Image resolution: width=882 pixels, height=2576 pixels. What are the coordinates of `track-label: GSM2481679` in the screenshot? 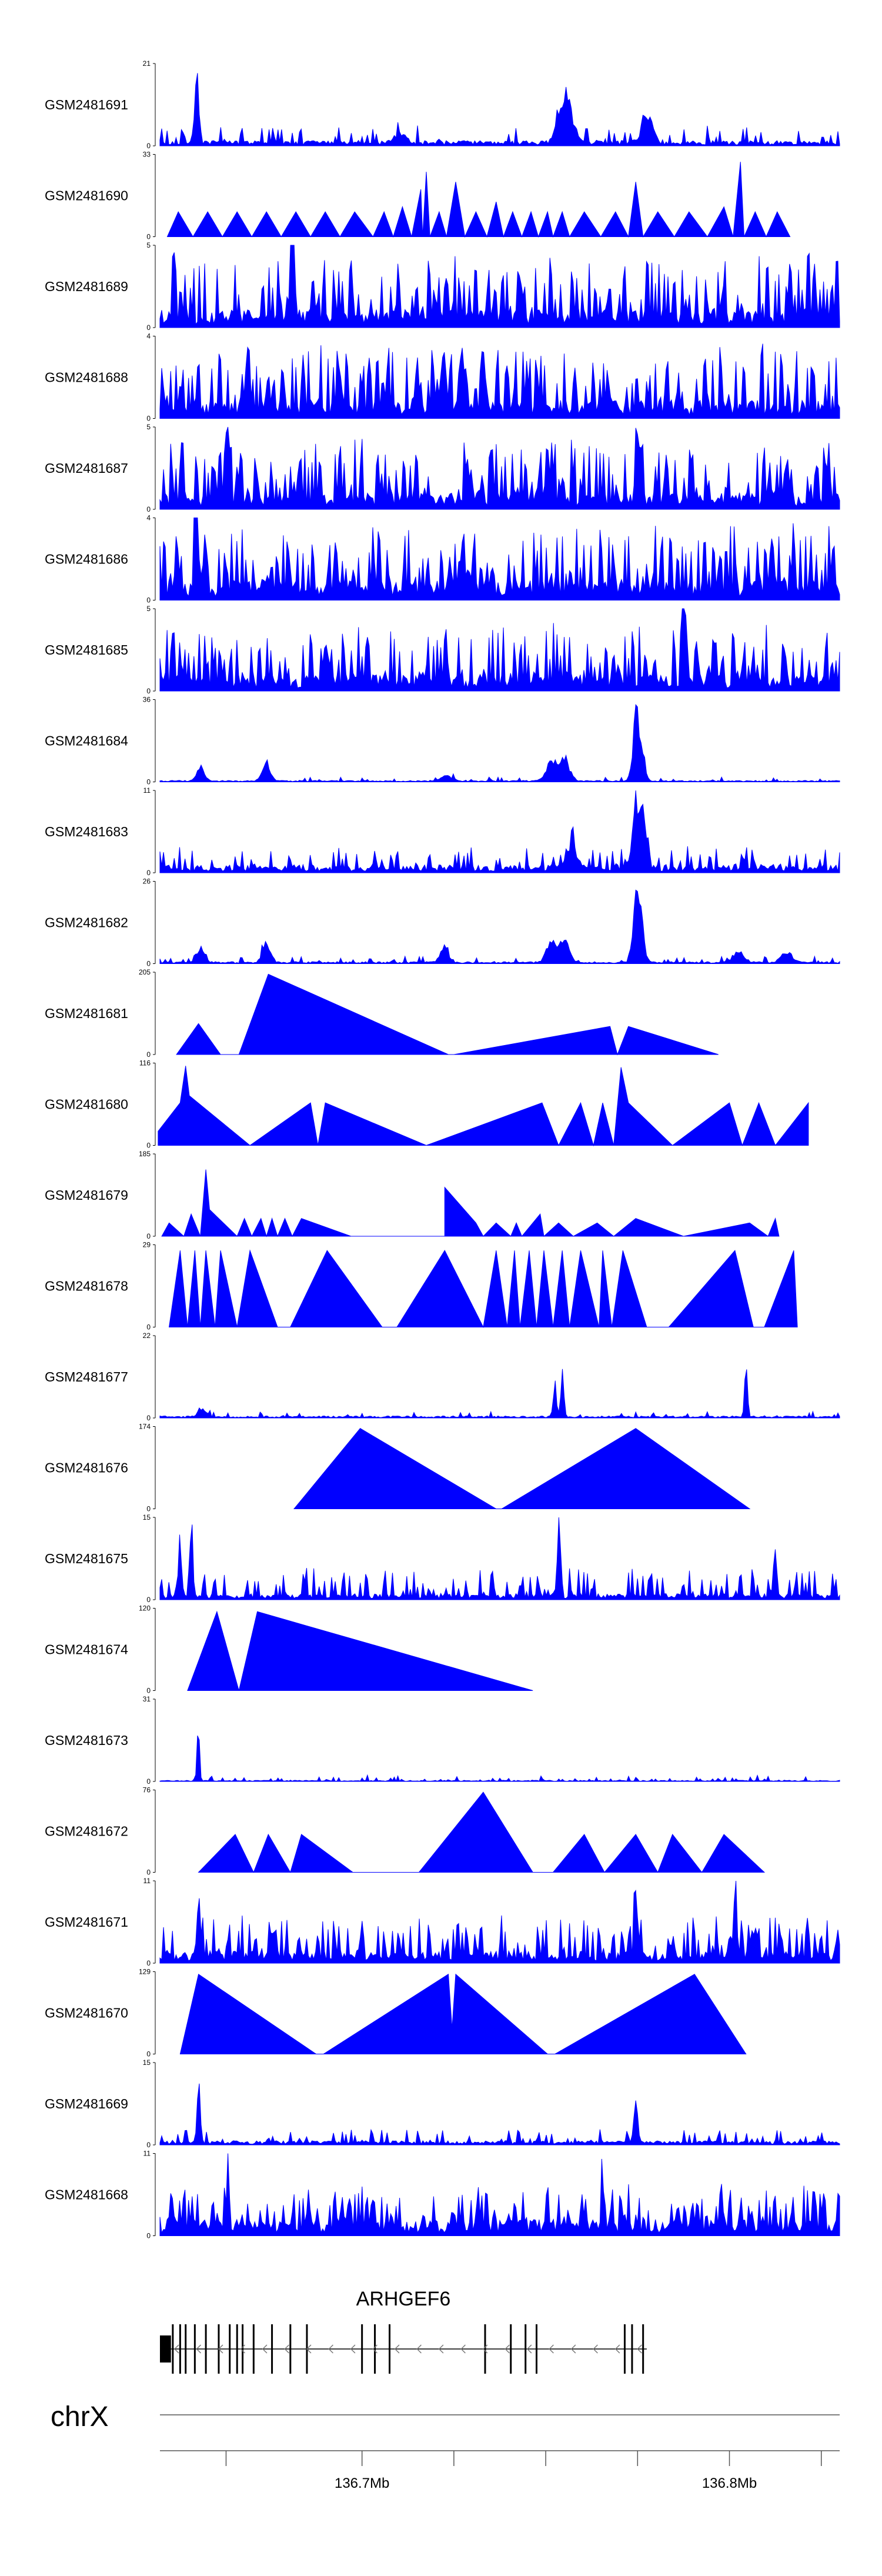 It's located at (86, 1195).